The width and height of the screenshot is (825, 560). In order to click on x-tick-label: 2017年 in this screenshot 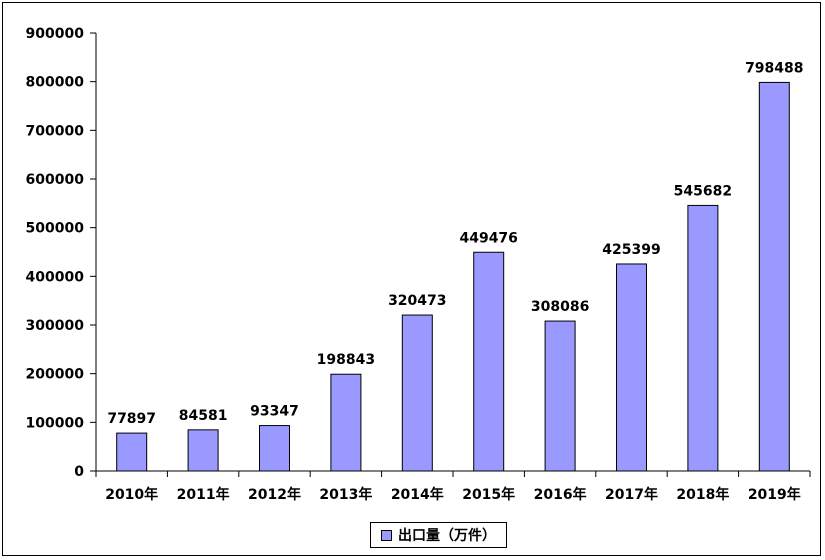, I will do `click(631, 494)`.